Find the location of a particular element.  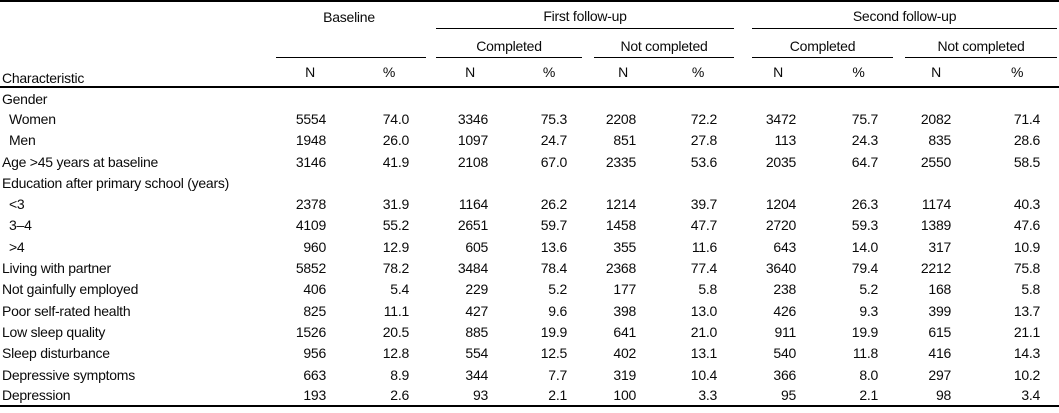

cell-pct-value: 24.7 is located at coordinates (554, 140).